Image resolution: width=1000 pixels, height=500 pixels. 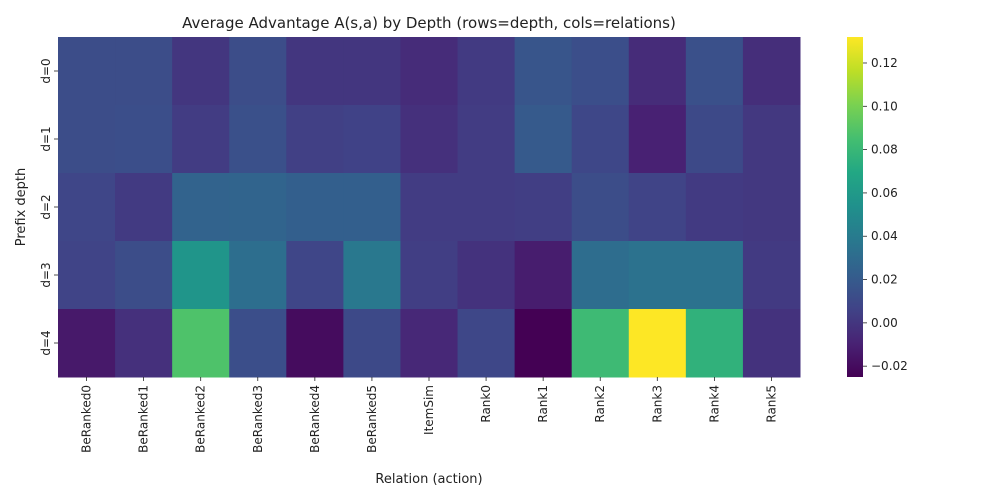 I want to click on y-axis-label: Prefix depth, so click(x=21, y=207).